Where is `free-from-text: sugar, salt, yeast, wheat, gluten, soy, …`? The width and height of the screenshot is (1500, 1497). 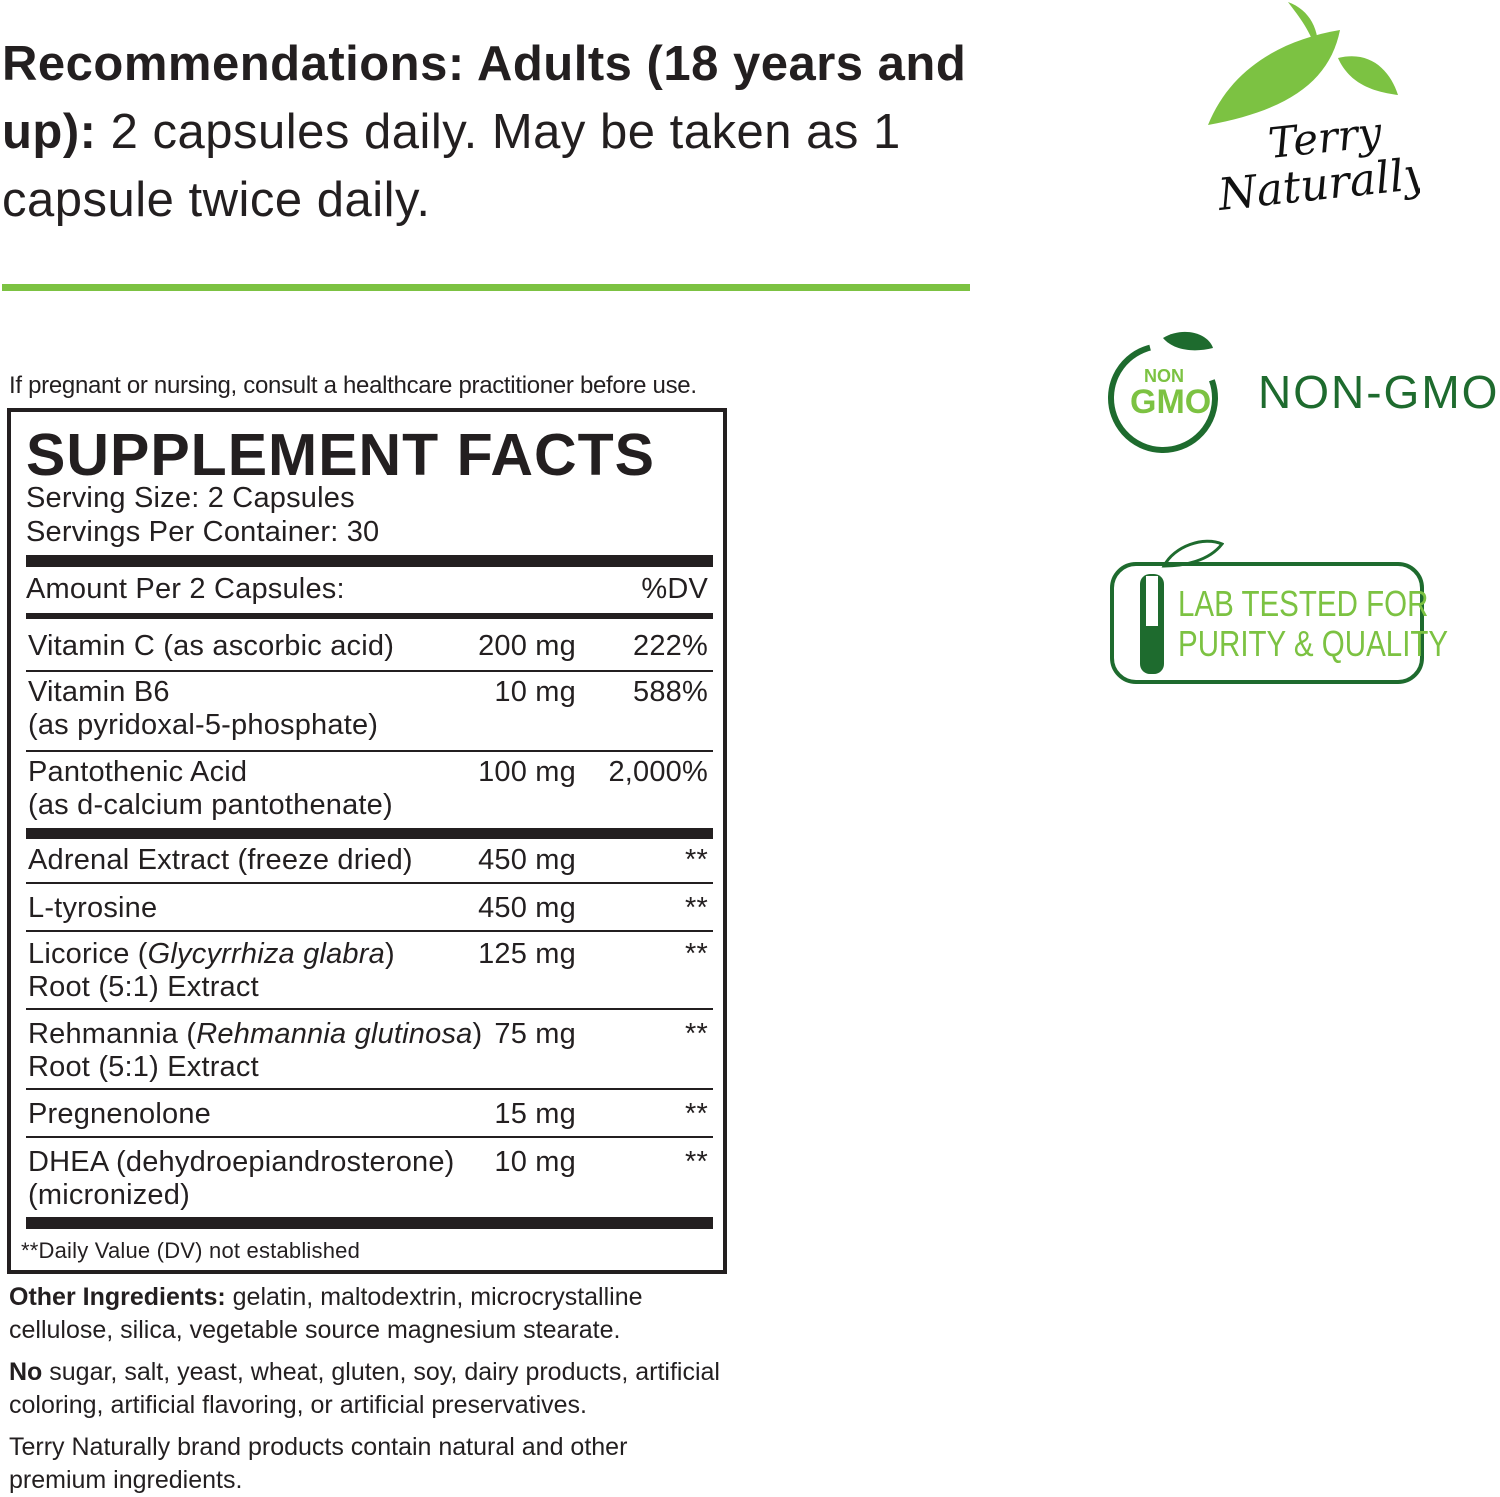 free-from-text: sugar, salt, yeast, wheat, gluten, soy, … is located at coordinates (364, 1388).